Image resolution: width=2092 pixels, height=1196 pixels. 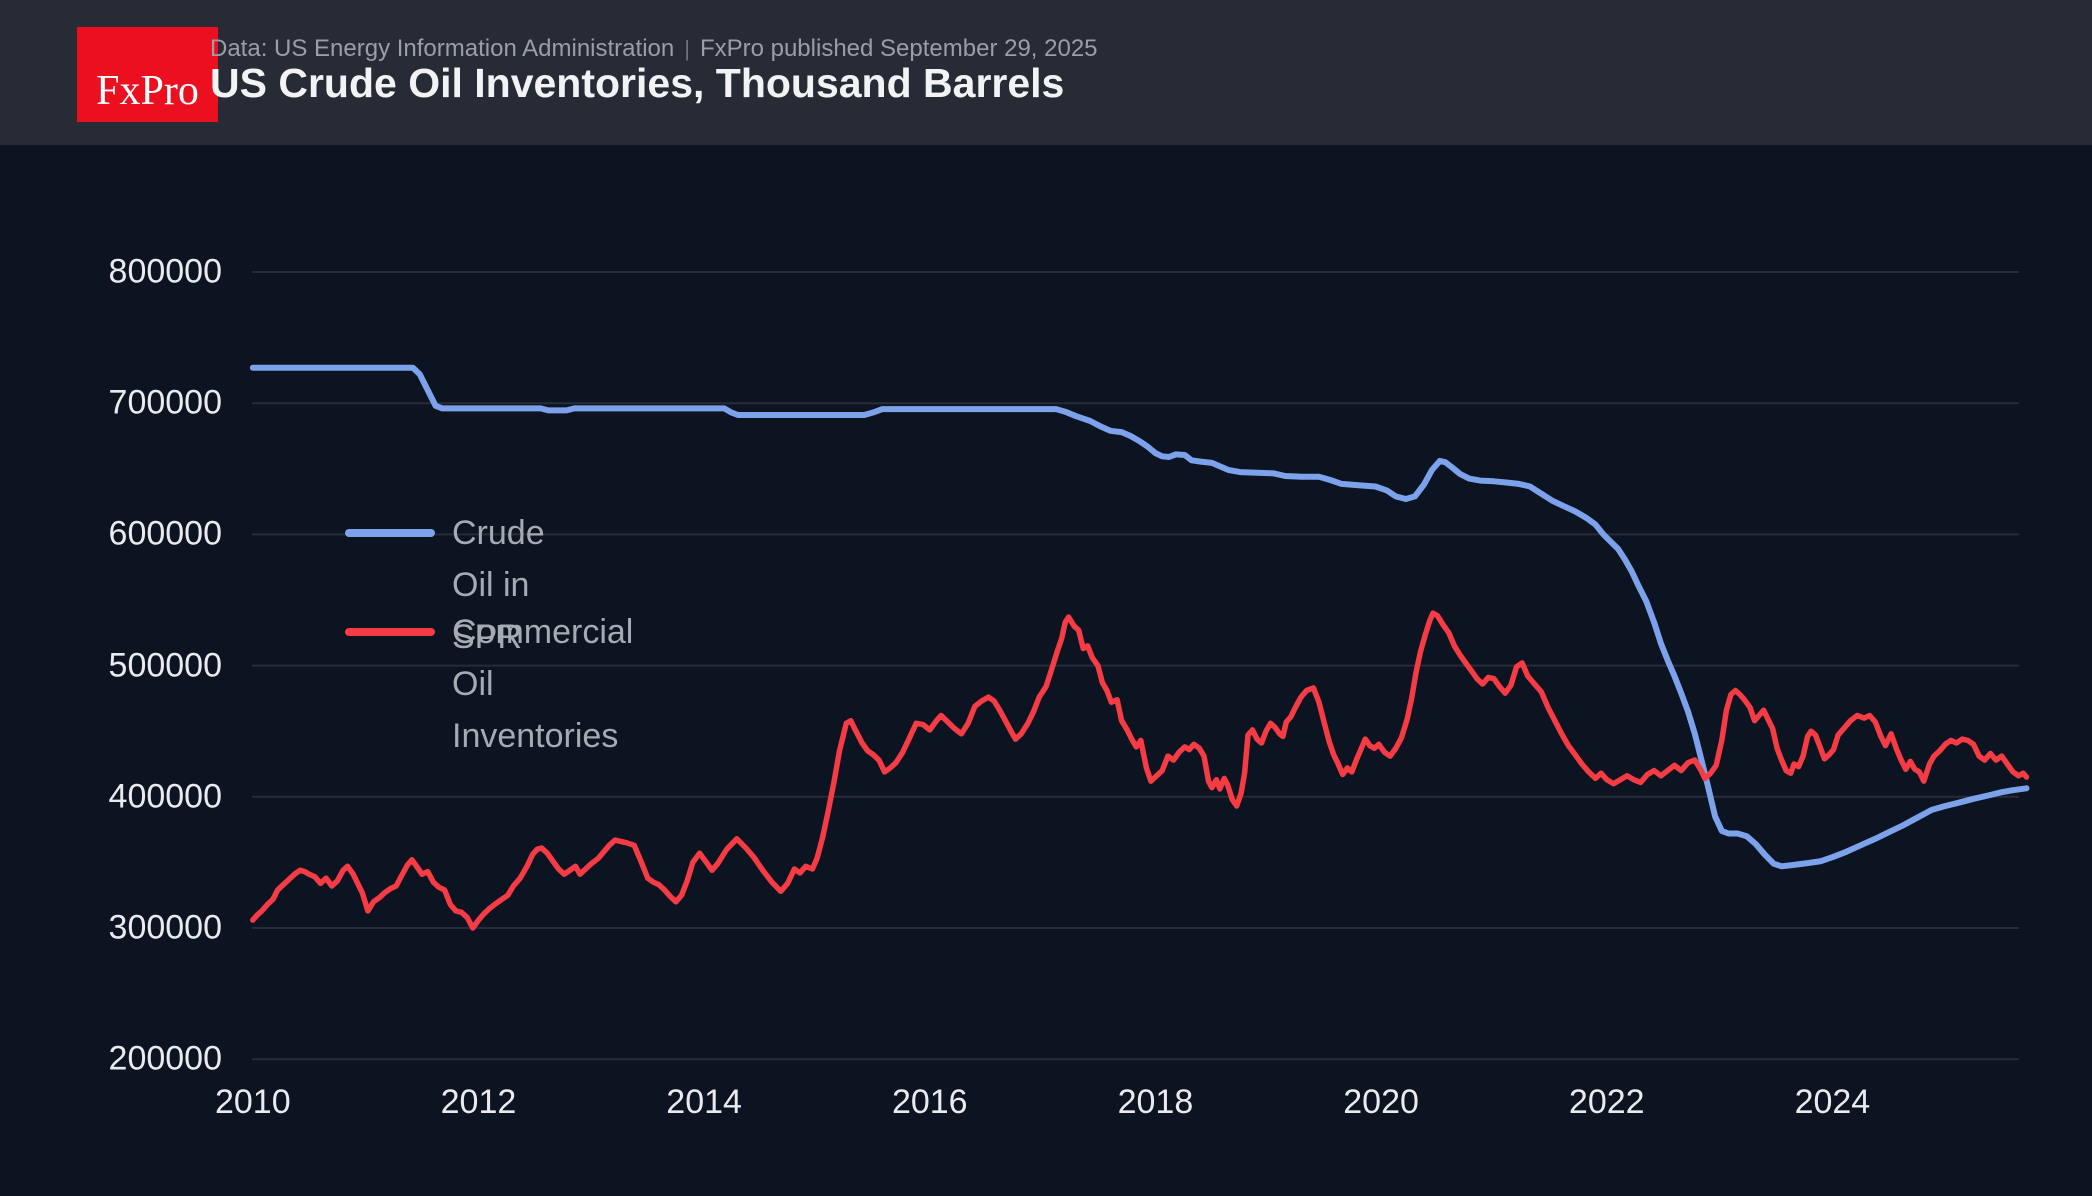 I want to click on y-tick-label: 300000, so click(x=165, y=927).